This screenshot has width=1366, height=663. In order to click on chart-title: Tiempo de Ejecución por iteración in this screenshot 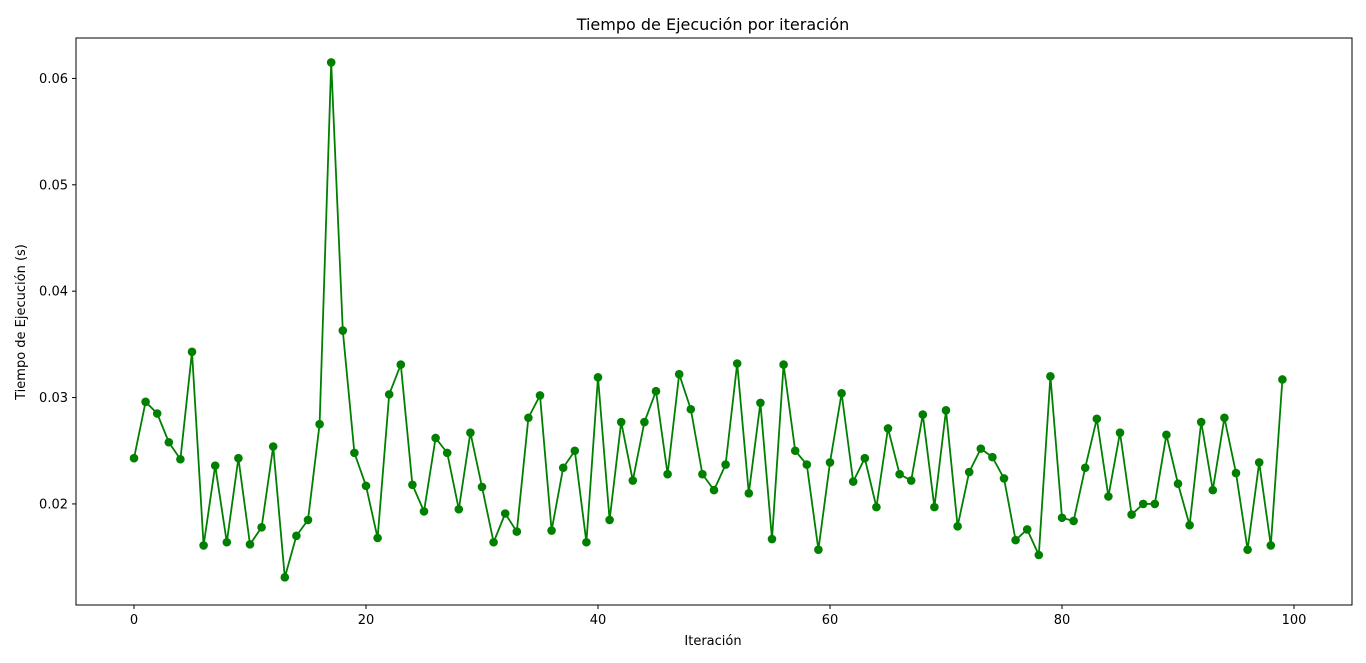, I will do `click(713, 24)`.